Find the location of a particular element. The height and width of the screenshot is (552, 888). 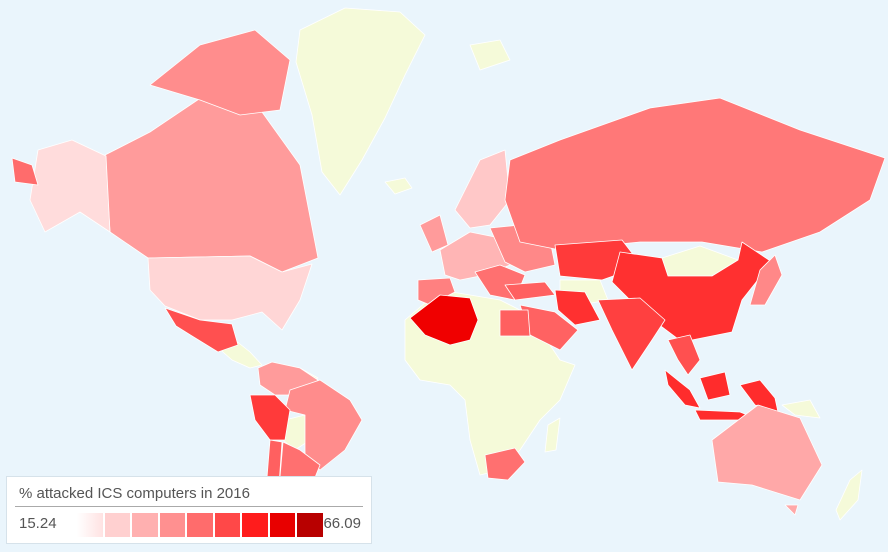

region-iceland is located at coordinates (398, 186).